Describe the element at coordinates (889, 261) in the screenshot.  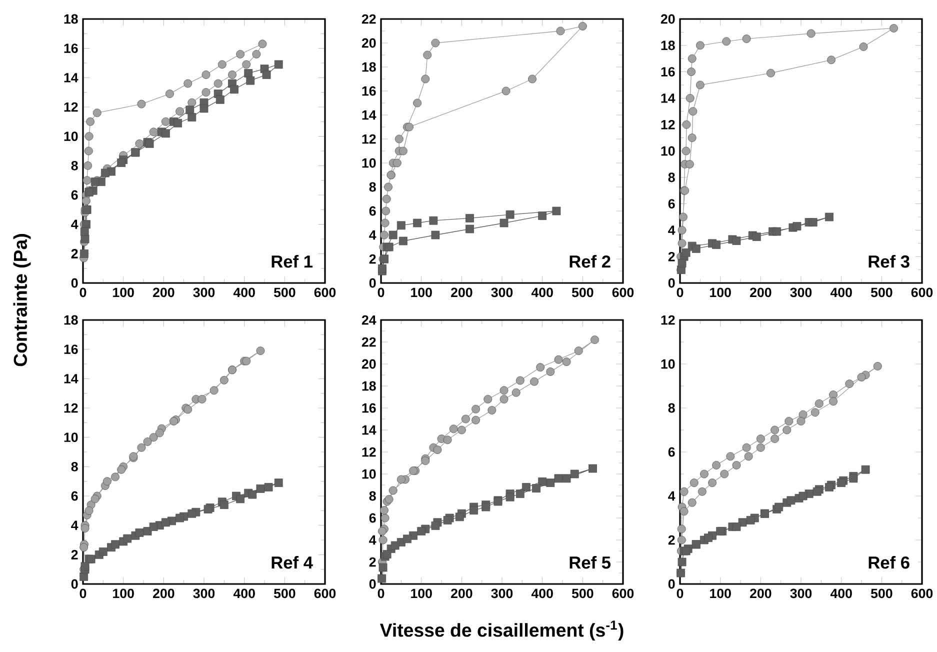
I see `annotation: Ref 3` at that location.